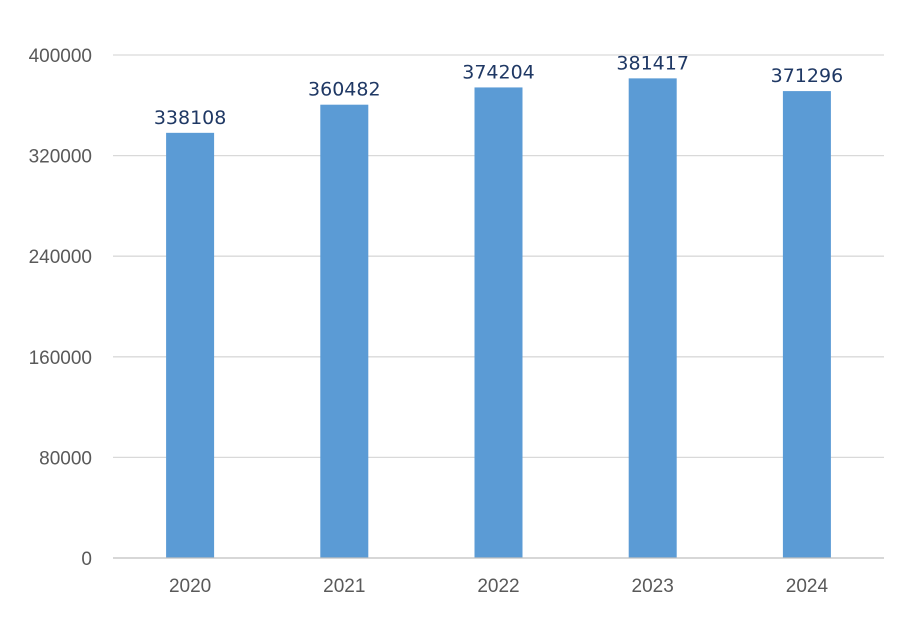 This screenshot has width=919, height=622. I want to click on x-tick-label: 2020, so click(190, 586).